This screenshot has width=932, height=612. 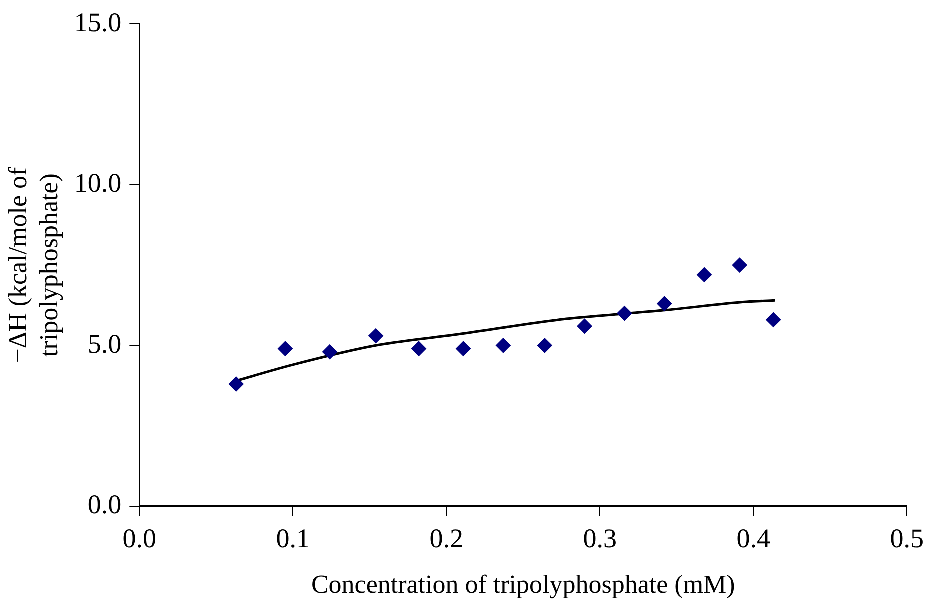 I want to click on x-axis-title: Concentration of tripolyphosphate (mM), so click(x=523, y=585).